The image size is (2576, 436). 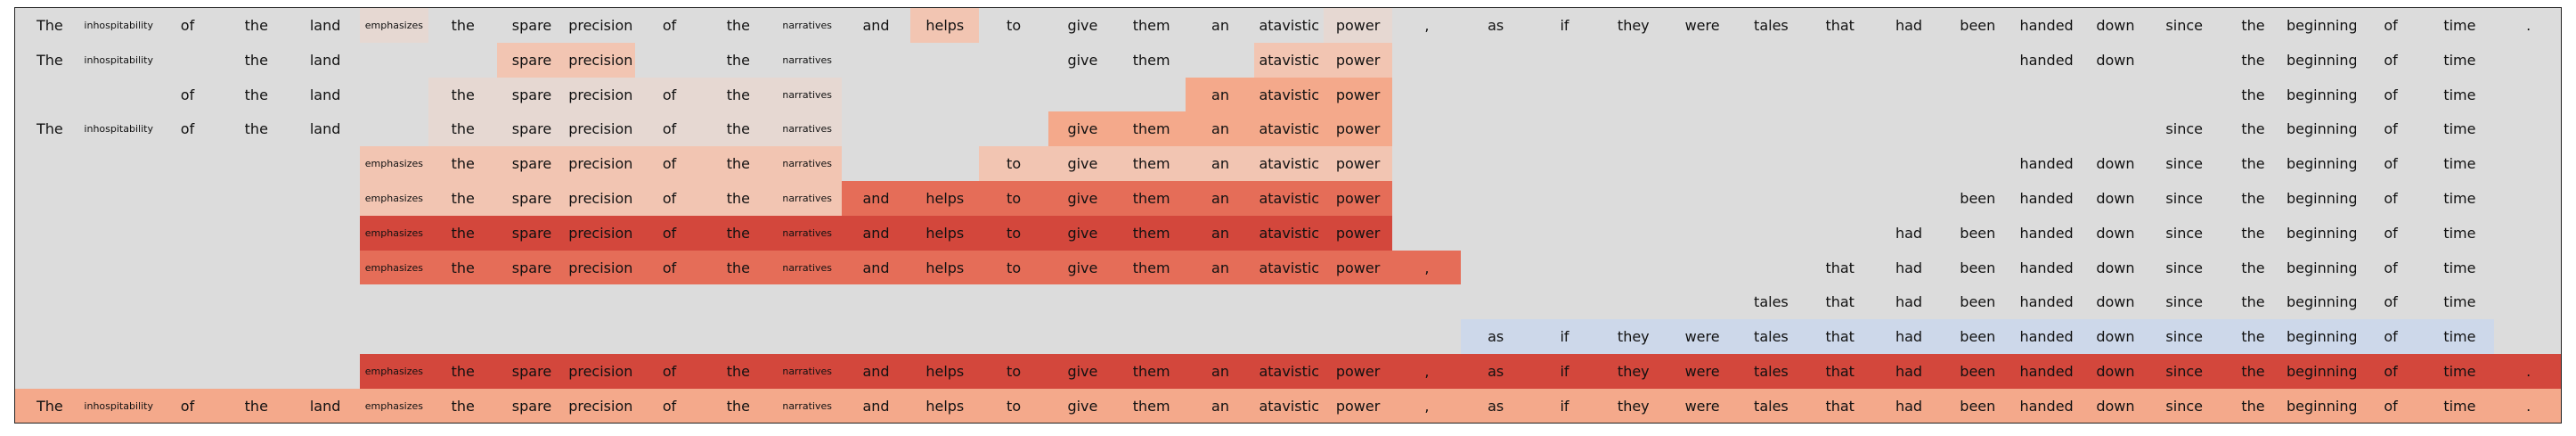 What do you see at coordinates (1565, 337) in the screenshot?
I see `token-cell: if` at bounding box center [1565, 337].